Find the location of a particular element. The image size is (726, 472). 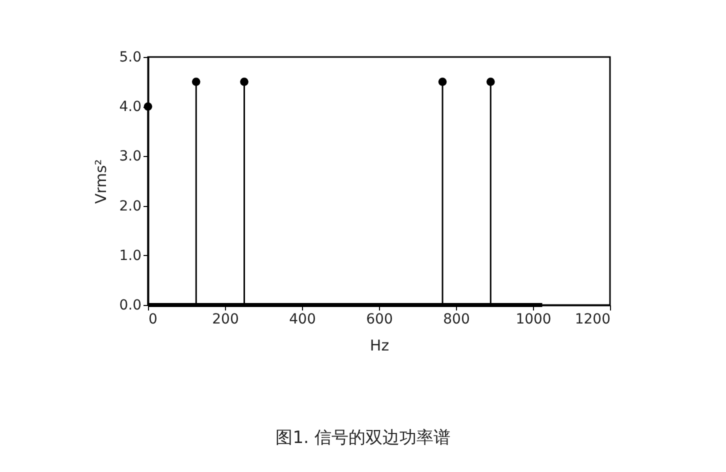

x-tick-label: 600 is located at coordinates (379, 320).